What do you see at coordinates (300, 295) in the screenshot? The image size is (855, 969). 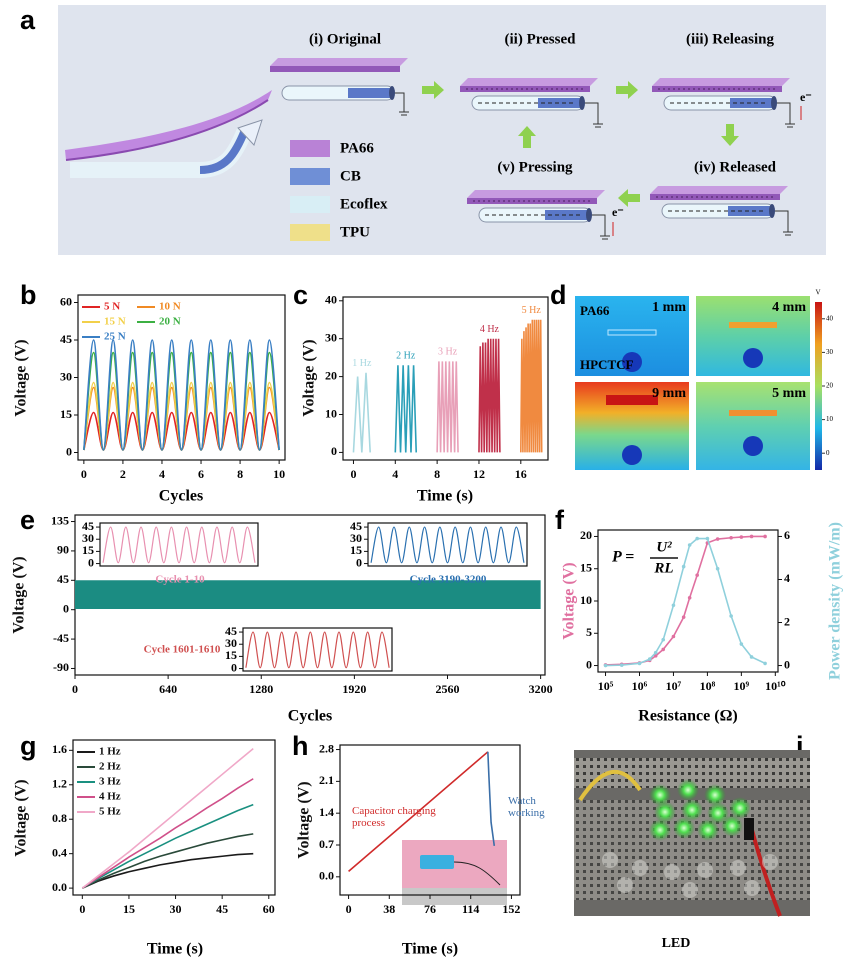 I see `panel-label: c` at bounding box center [300, 295].